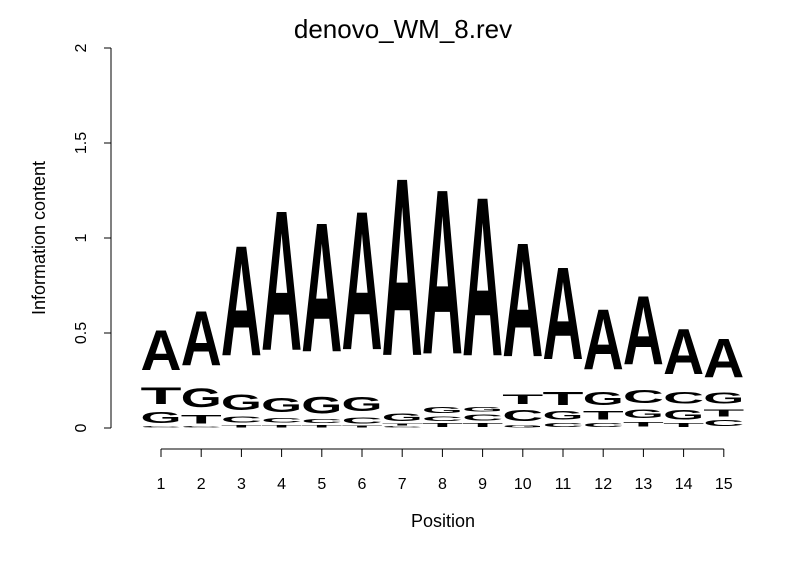  I want to click on chart-title: denovo_WM_8.rev, so click(403, 29).